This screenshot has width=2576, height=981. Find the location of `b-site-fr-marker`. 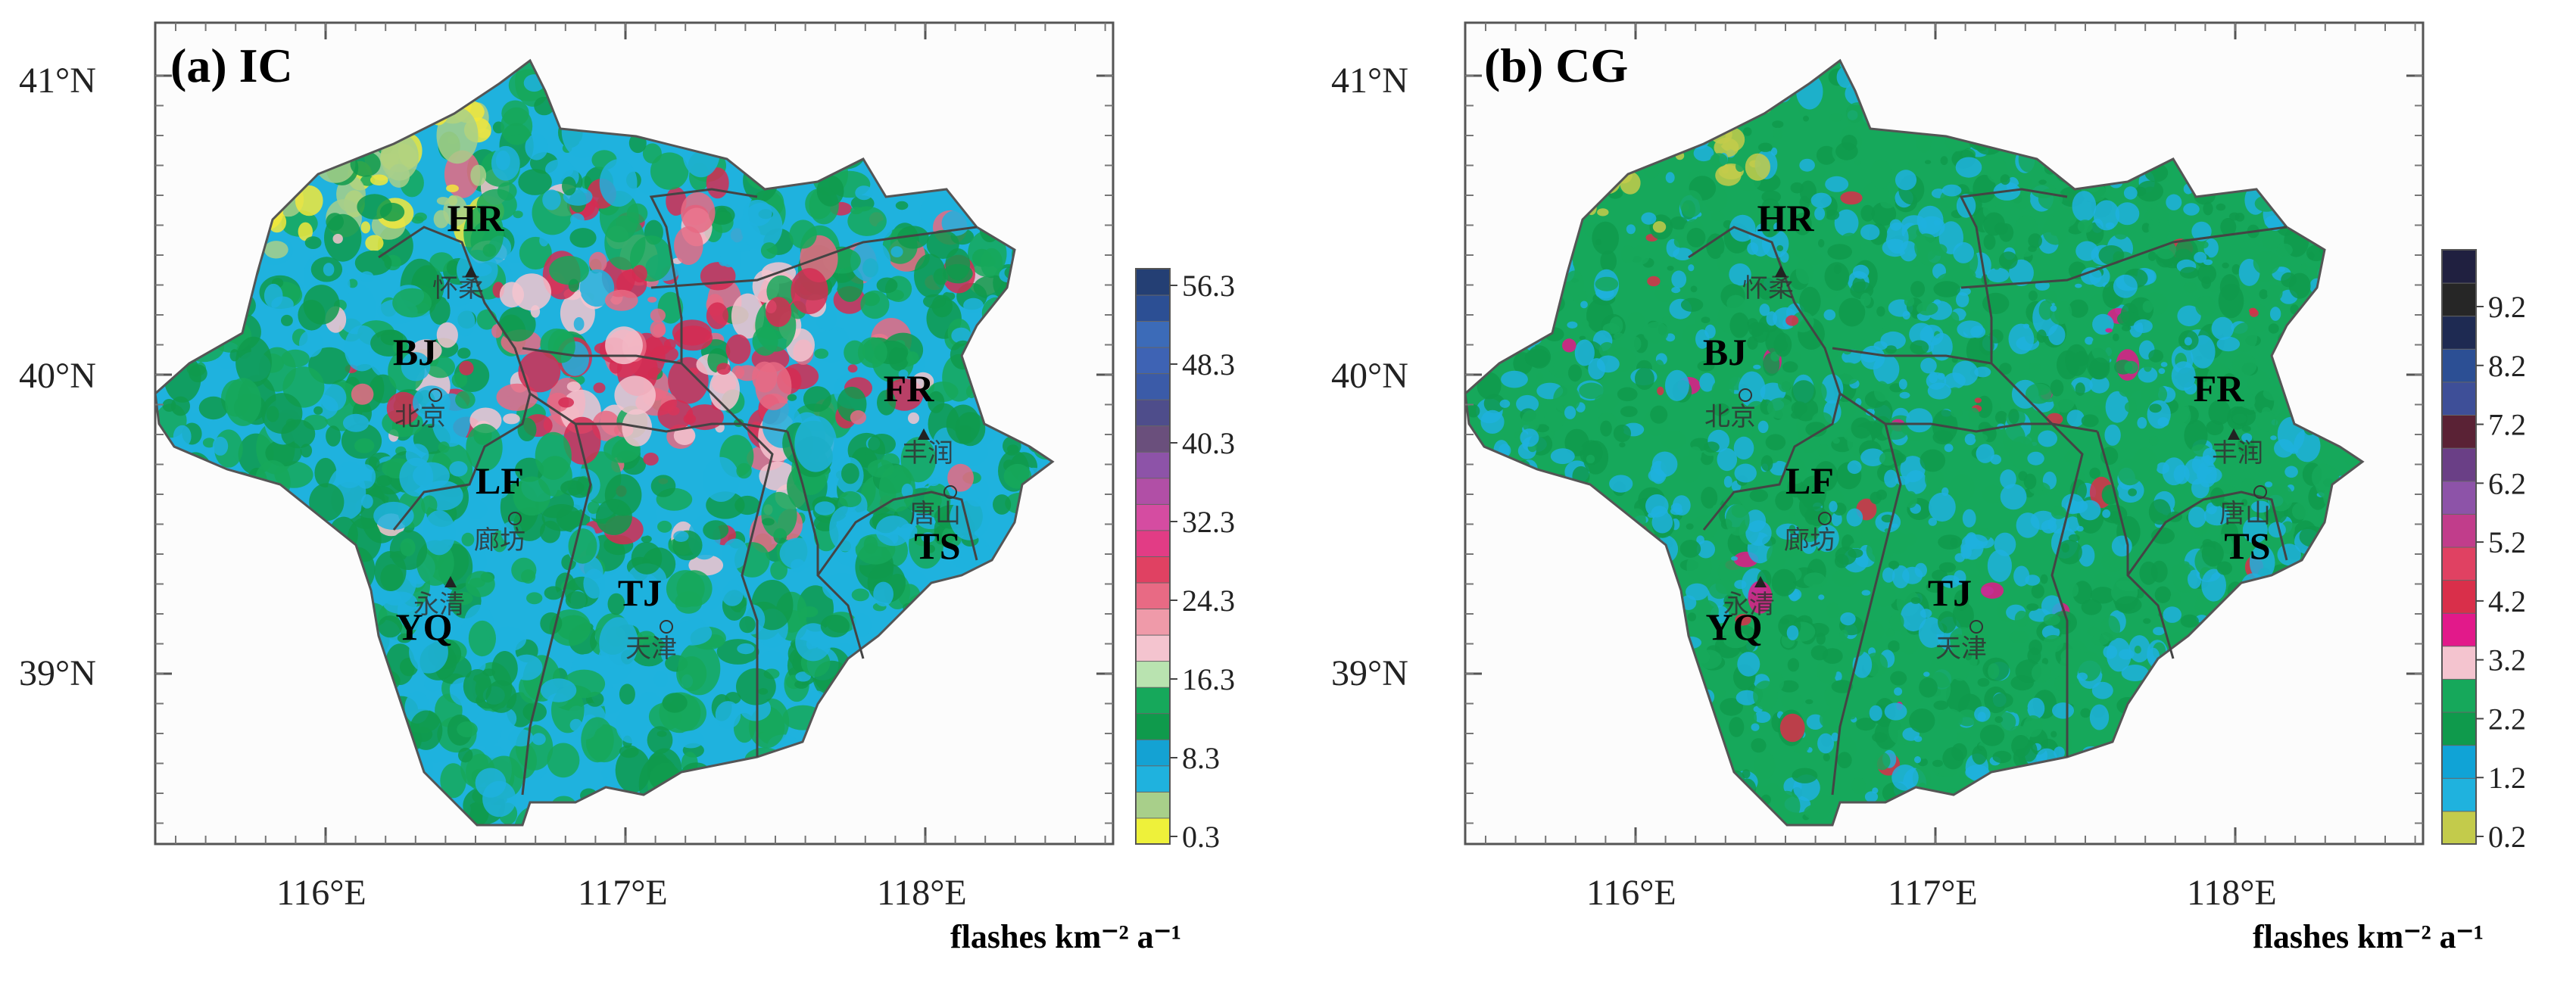

b-site-fr-marker is located at coordinates (2234, 434).